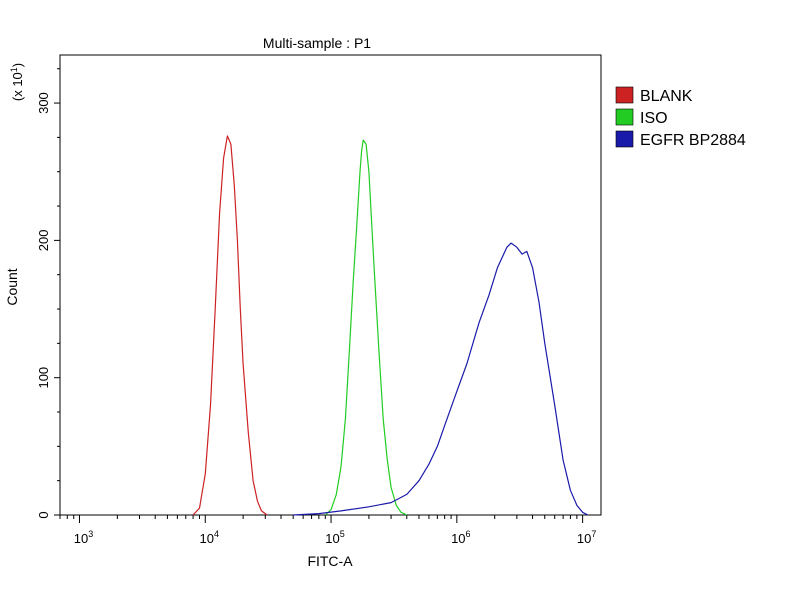 The height and width of the screenshot is (605, 800). I want to click on series-line-blank, so click(230, 325).